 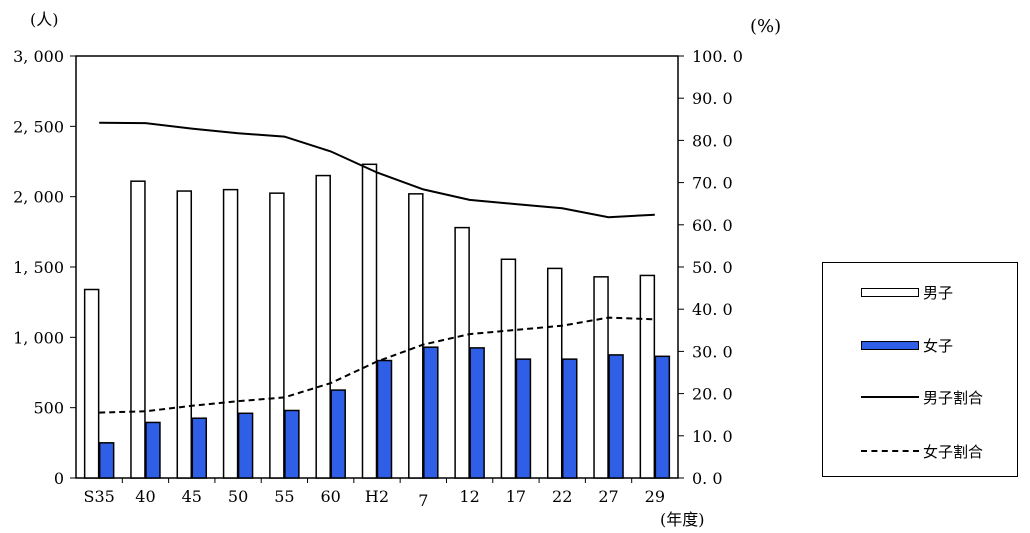 What do you see at coordinates (712, 225) in the screenshot?
I see `right-tick-label: 60. 0` at bounding box center [712, 225].